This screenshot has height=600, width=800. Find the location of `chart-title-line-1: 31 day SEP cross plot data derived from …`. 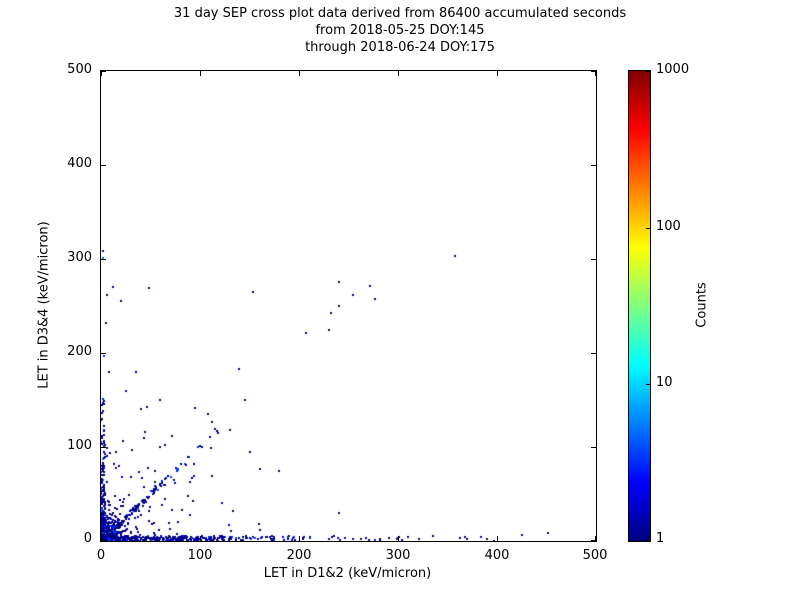

chart-title-line-1: 31 day SEP cross plot data derived from … is located at coordinates (400, 13).